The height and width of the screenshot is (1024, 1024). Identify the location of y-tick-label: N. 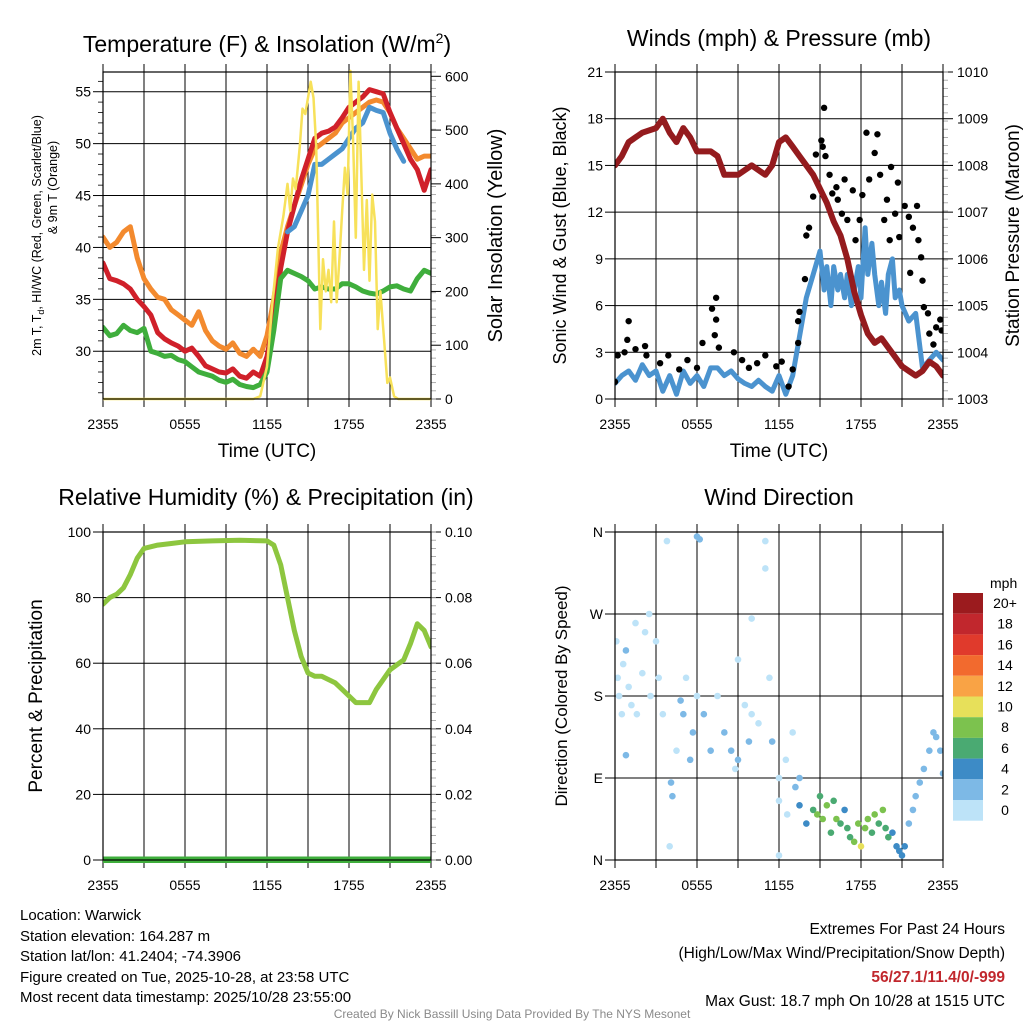
(598, 860).